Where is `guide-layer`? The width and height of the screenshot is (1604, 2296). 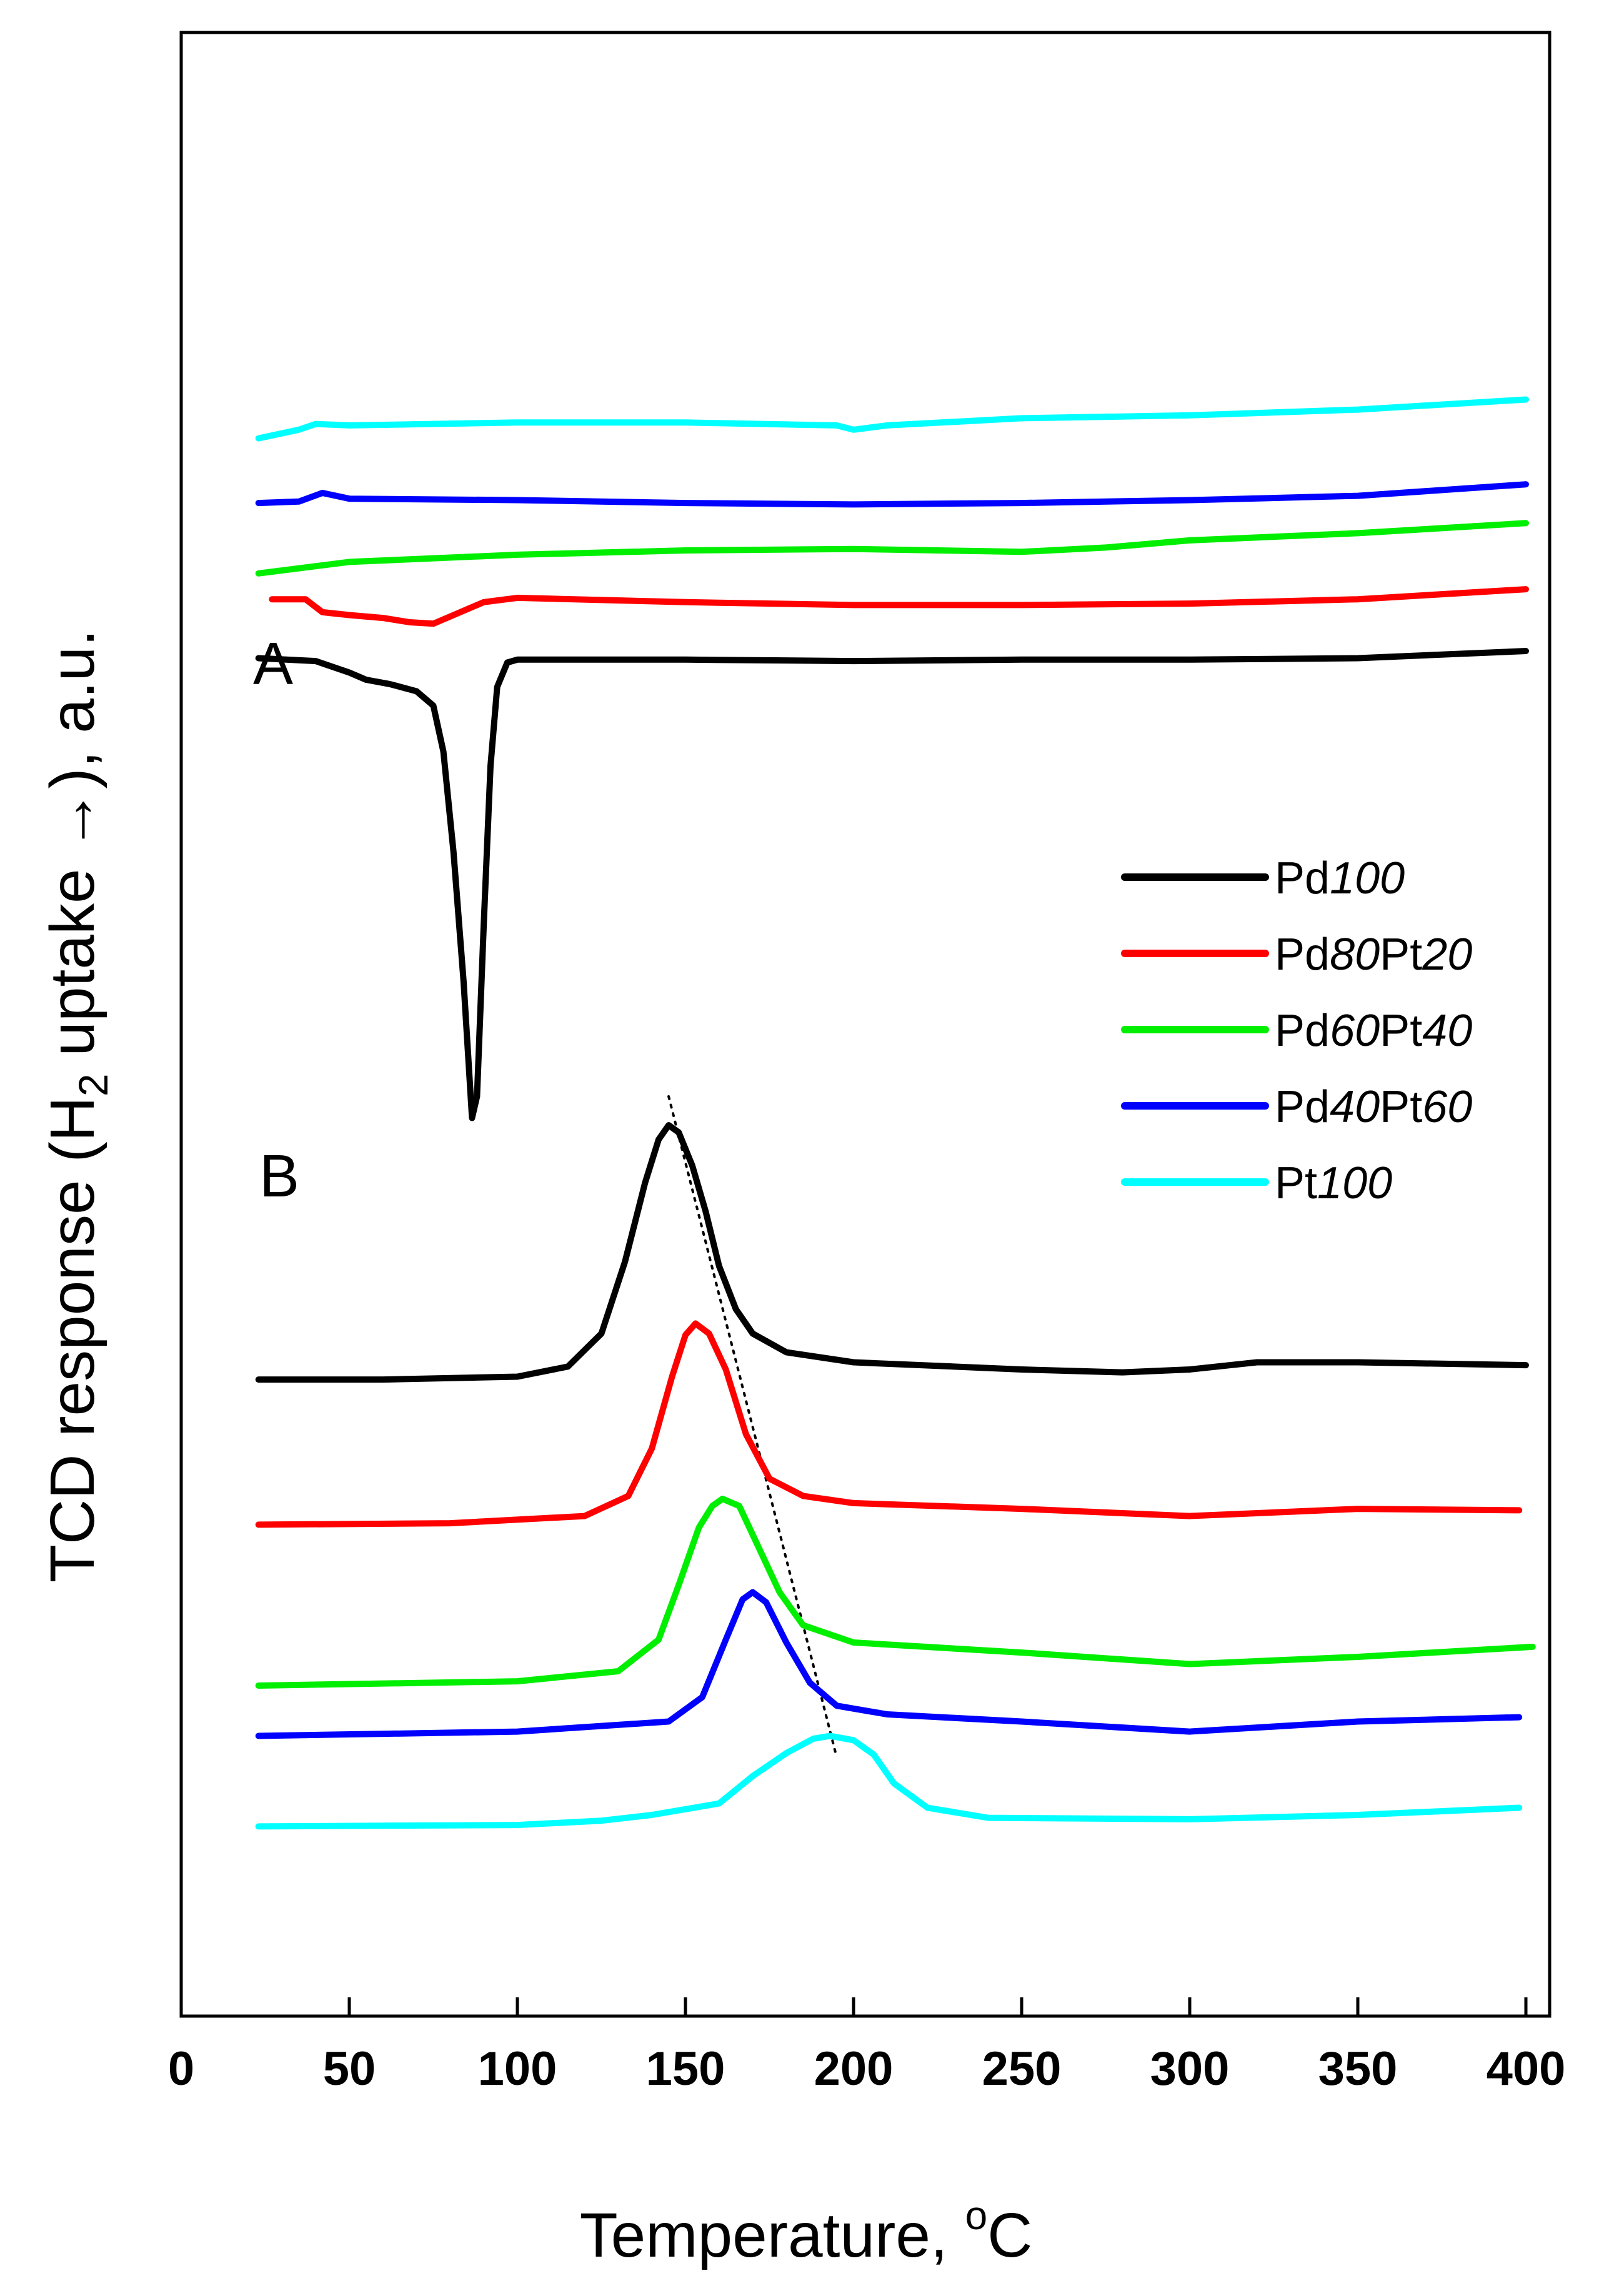 guide-layer is located at coordinates (753, 1427).